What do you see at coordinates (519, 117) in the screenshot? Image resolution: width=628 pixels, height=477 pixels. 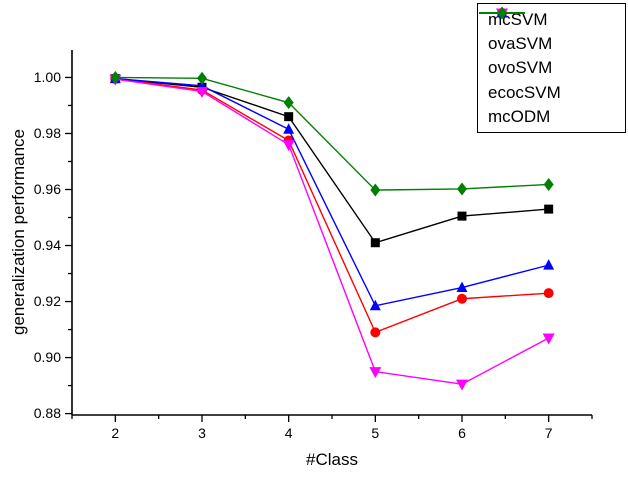 I see `legend-label: mcODM` at bounding box center [519, 117].